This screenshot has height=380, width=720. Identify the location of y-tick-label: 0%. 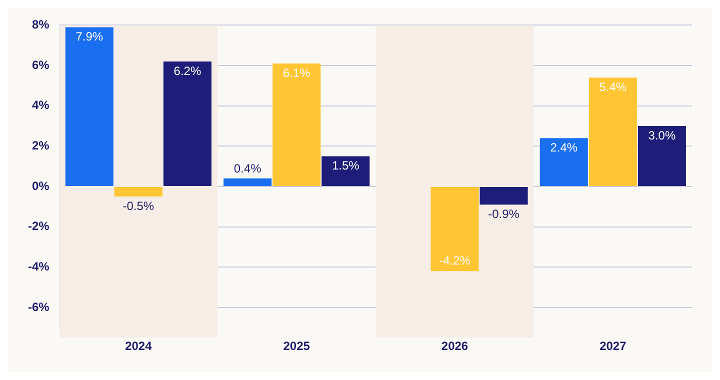
(41, 185).